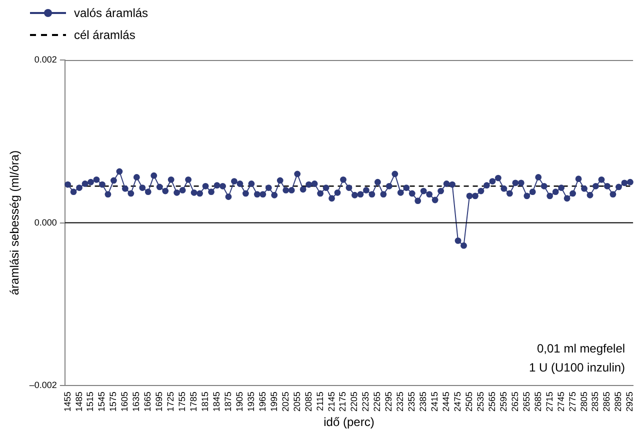 The height and width of the screenshot is (432, 643). Describe the element at coordinates (43, 385) in the screenshot. I see `y-tick-label: –0.002` at that location.